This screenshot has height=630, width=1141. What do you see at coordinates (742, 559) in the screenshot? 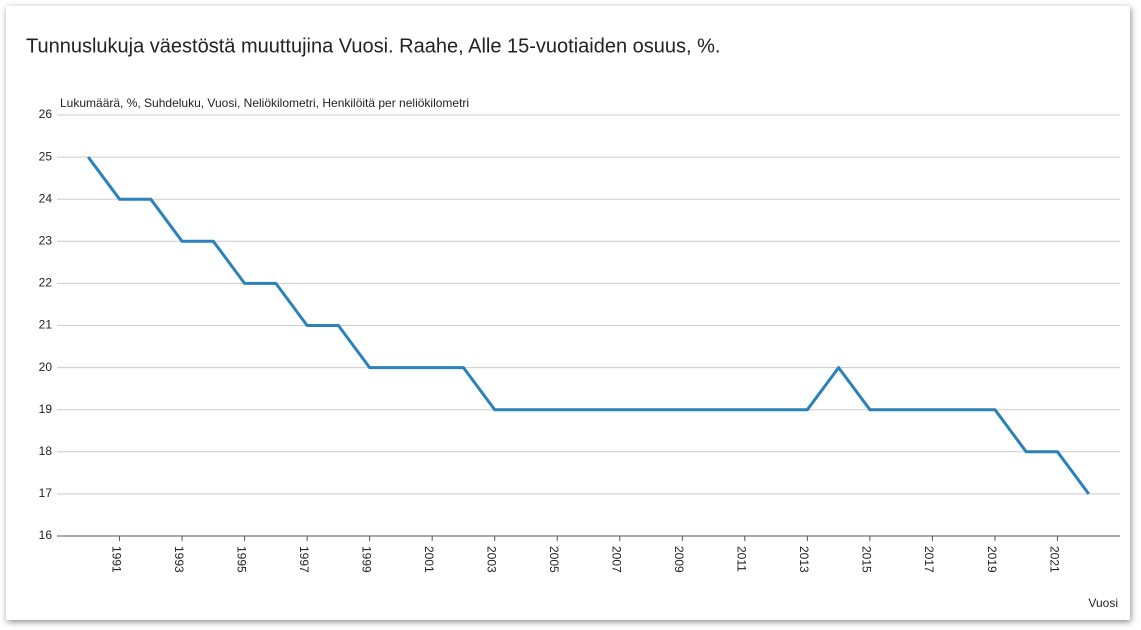
I see `x-tick-label: 2011` at bounding box center [742, 559].